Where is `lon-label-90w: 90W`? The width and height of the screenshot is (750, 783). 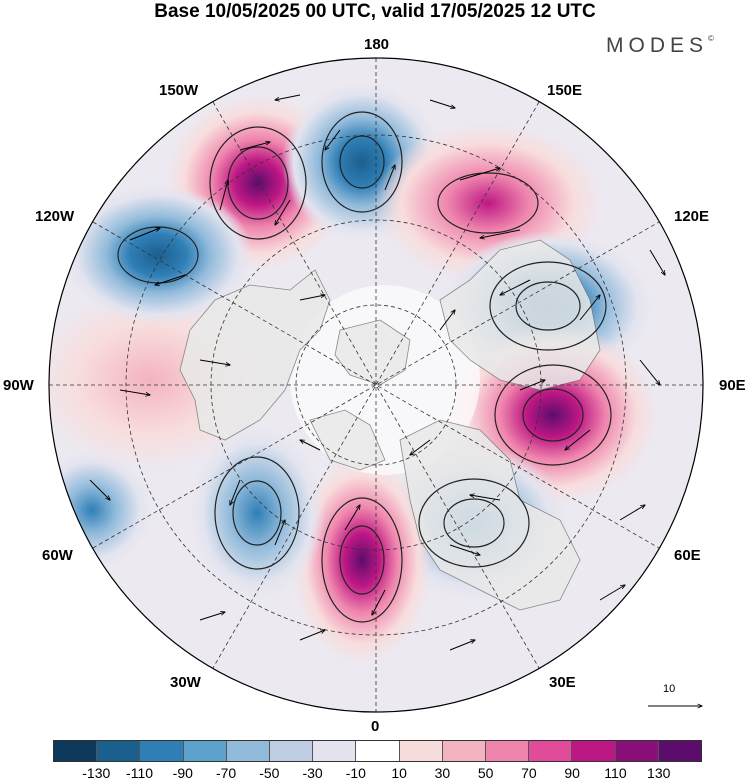 lon-label-90w: 90W is located at coordinates (18, 385).